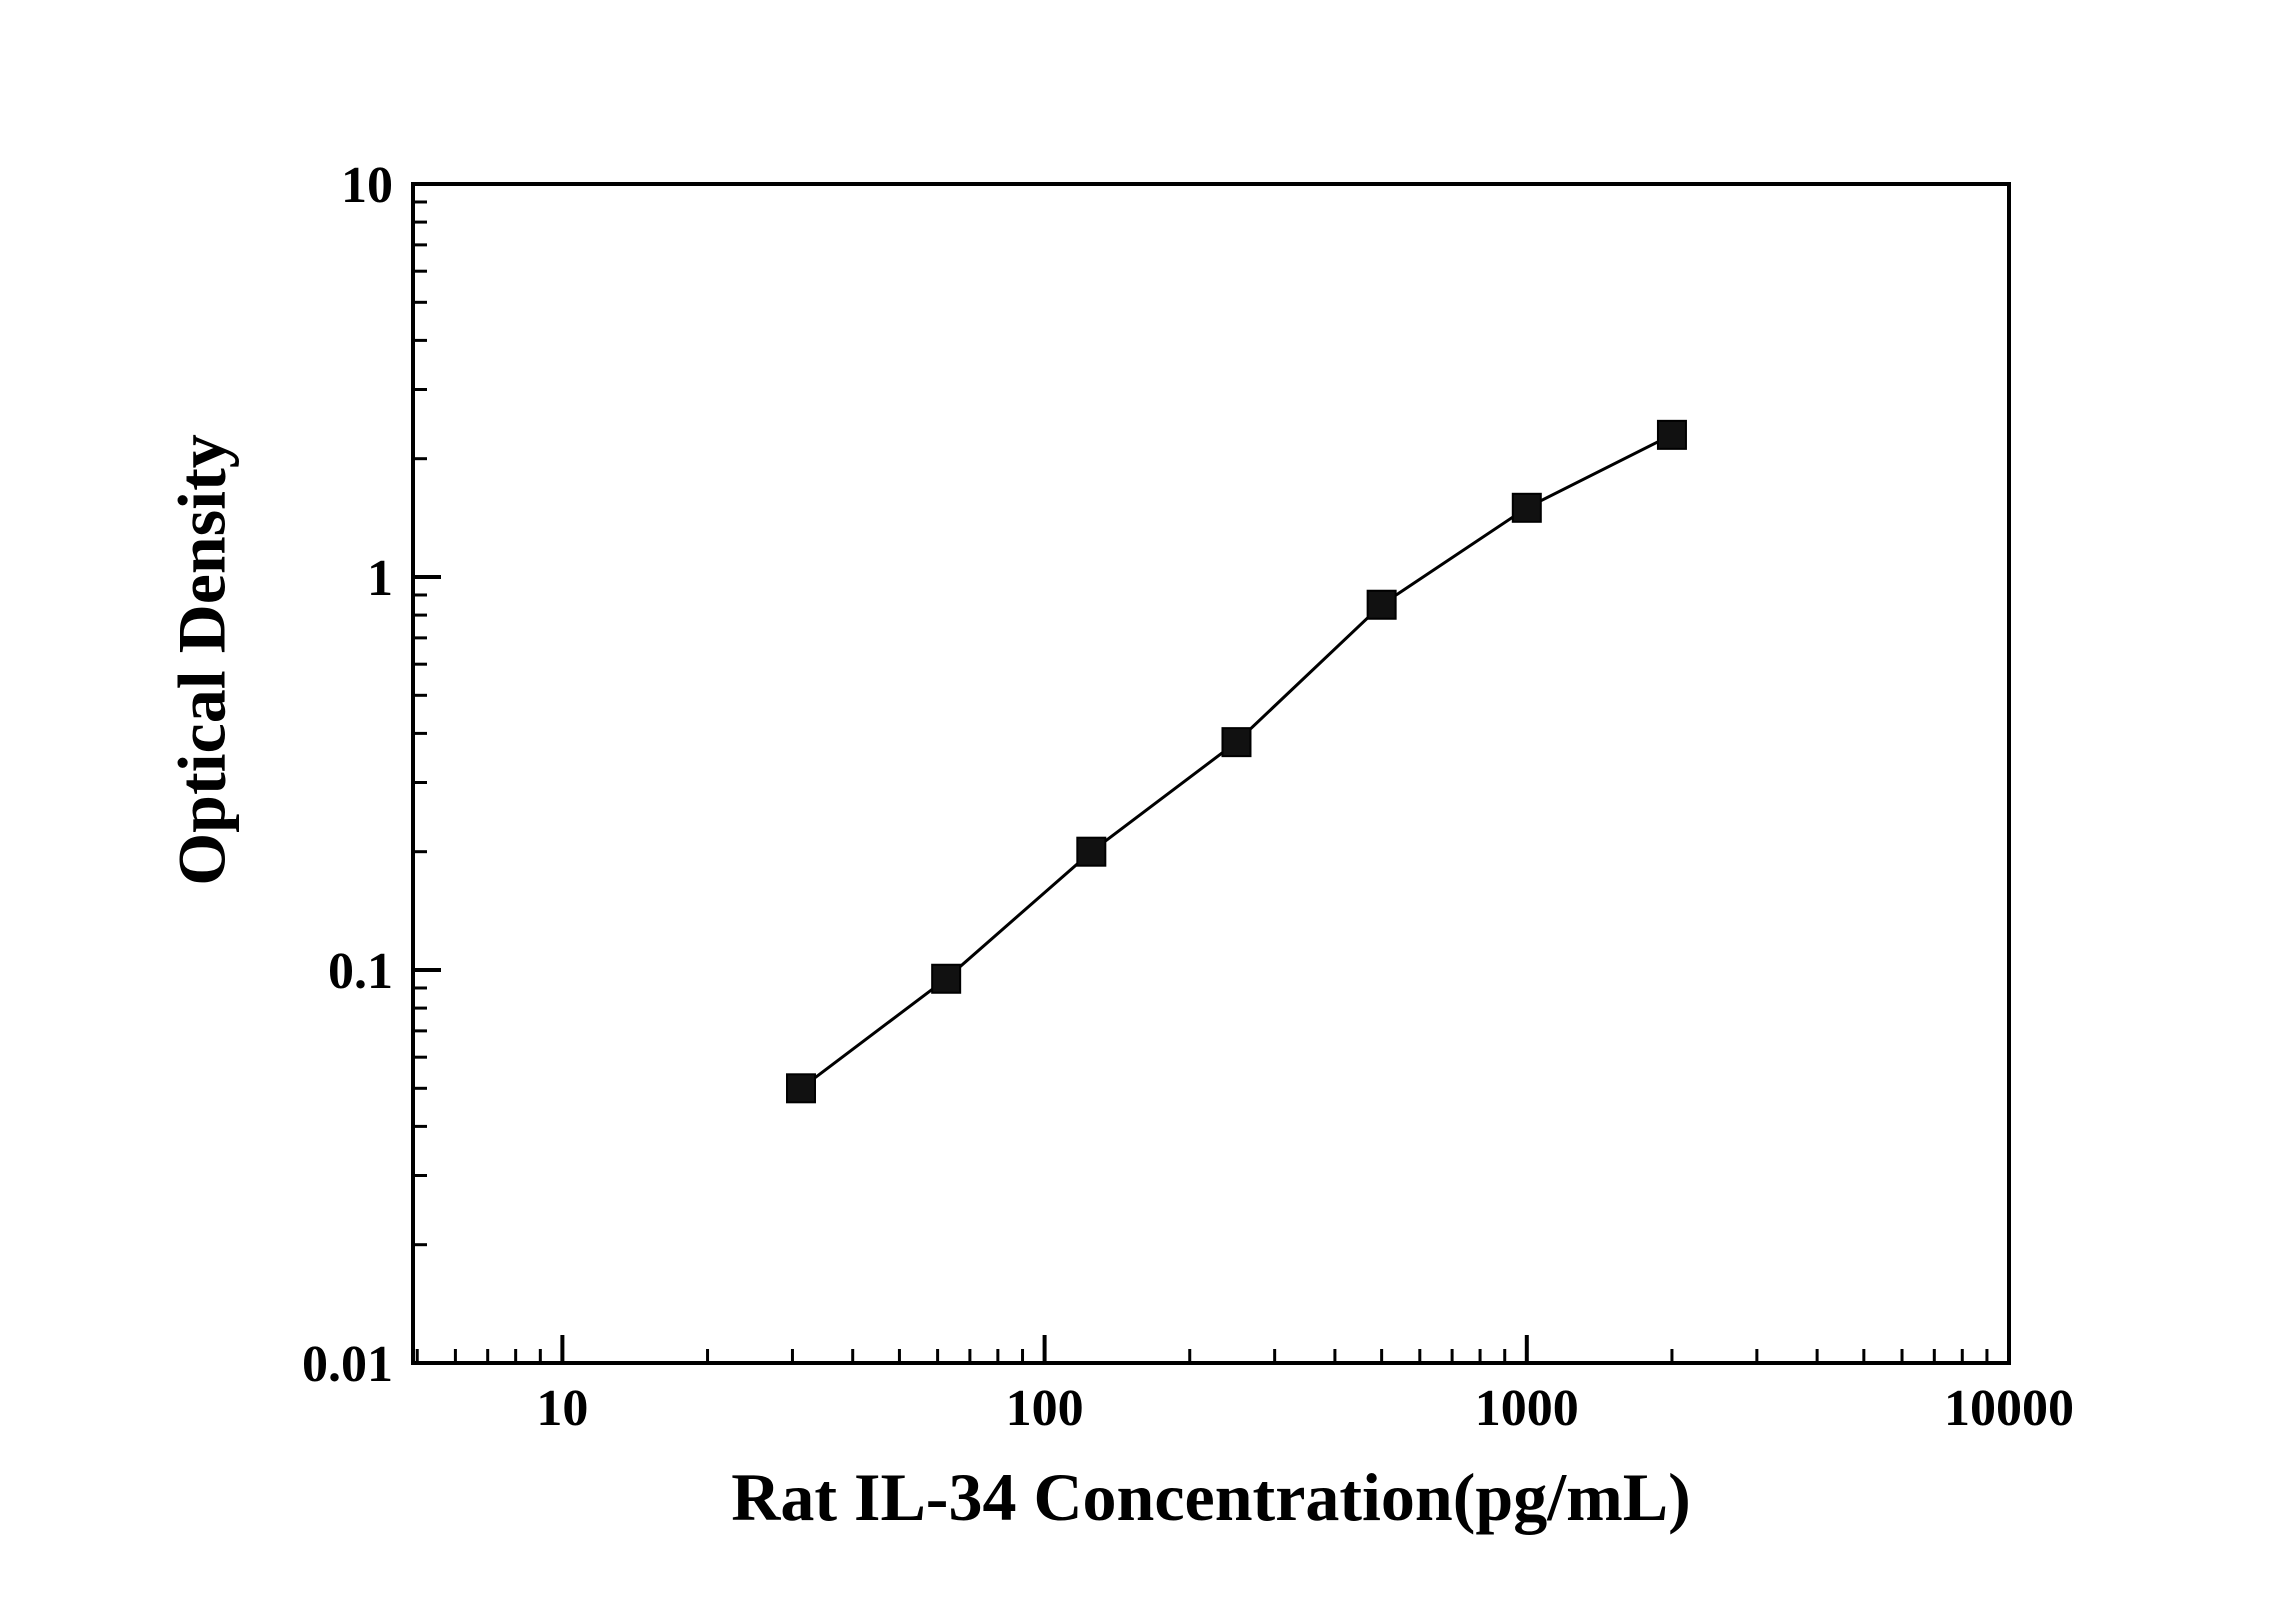 This screenshot has width=2296, height=1604. What do you see at coordinates (2009, 1408) in the screenshot?
I see `x-tick-label: 10000` at bounding box center [2009, 1408].